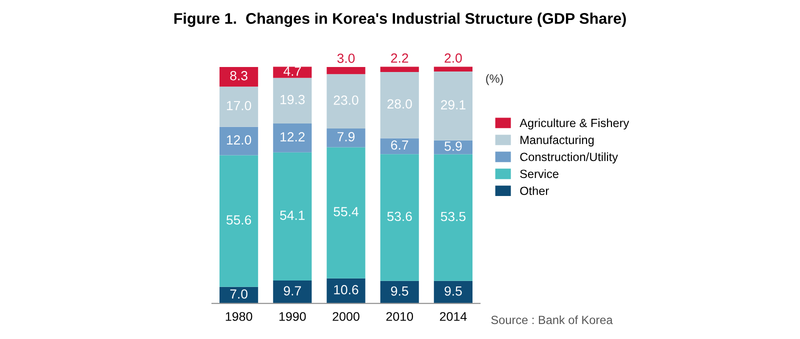 This screenshot has width=800, height=339. I want to click on data-label: 10.6, so click(346, 289).